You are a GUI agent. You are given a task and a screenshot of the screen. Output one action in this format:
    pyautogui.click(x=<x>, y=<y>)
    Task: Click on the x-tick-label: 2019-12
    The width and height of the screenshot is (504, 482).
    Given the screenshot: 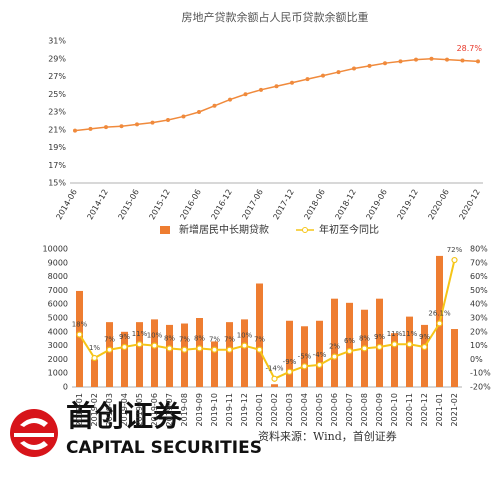 What is the action you would take?
    pyautogui.click(x=244, y=409)
    